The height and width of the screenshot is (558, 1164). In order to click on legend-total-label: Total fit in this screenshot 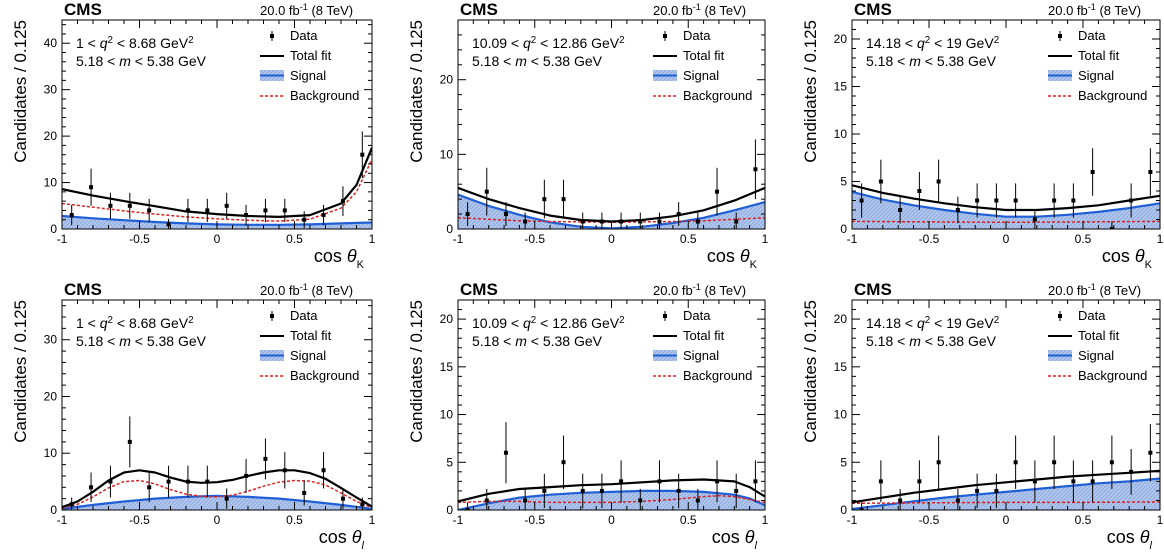, I will do `click(1099, 55)`.